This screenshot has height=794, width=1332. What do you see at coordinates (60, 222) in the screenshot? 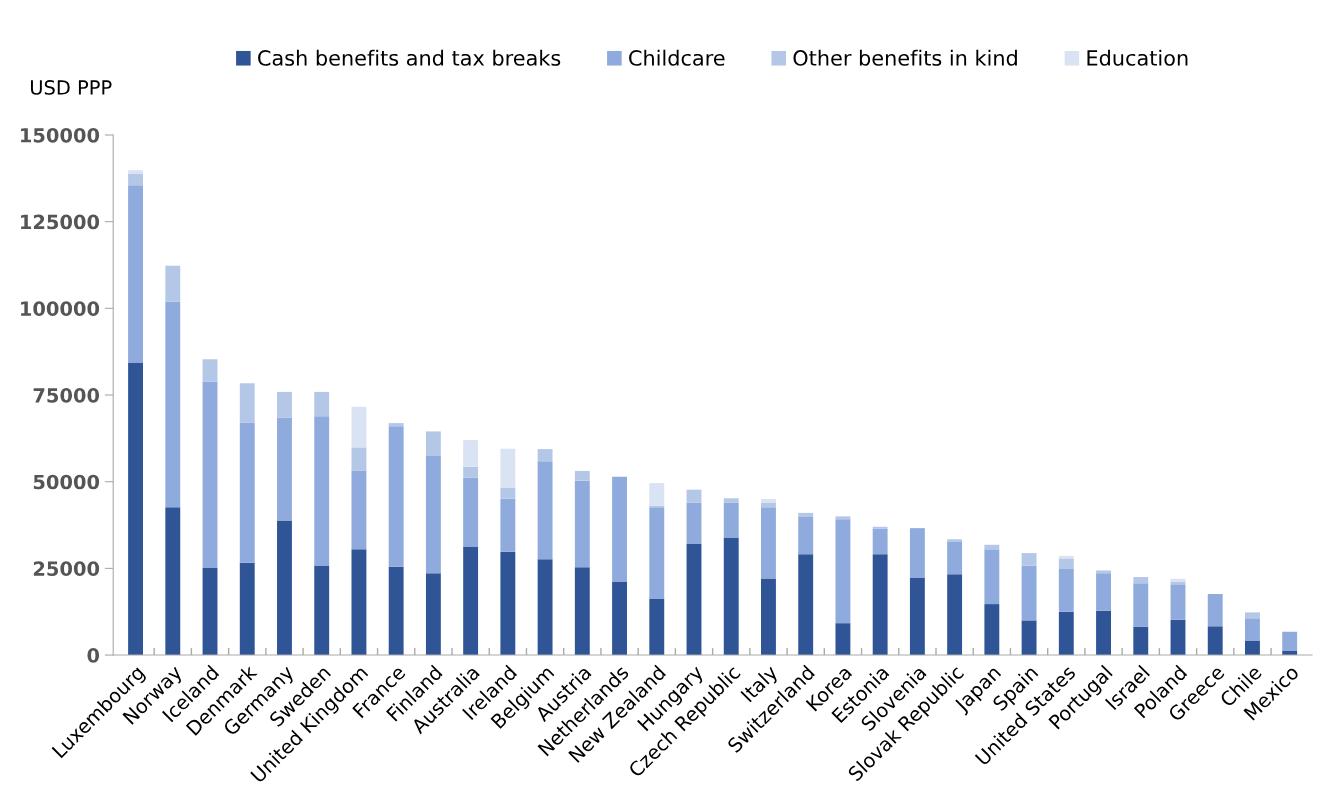
I see `y-tick-label: 125000` at bounding box center [60, 222].